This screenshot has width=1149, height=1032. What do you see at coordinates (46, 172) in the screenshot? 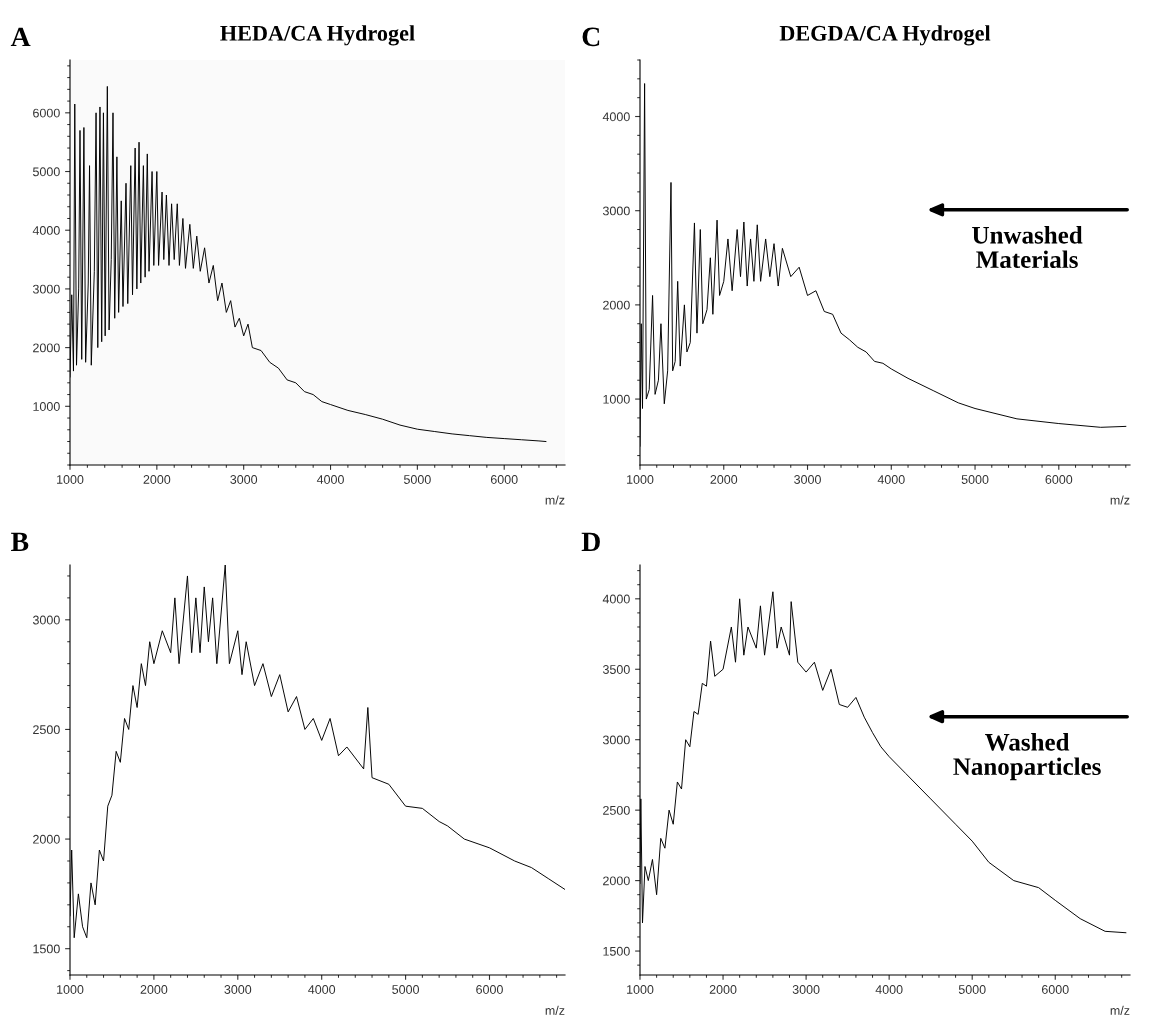
I see `y-tick-label: 5000` at bounding box center [46, 172].